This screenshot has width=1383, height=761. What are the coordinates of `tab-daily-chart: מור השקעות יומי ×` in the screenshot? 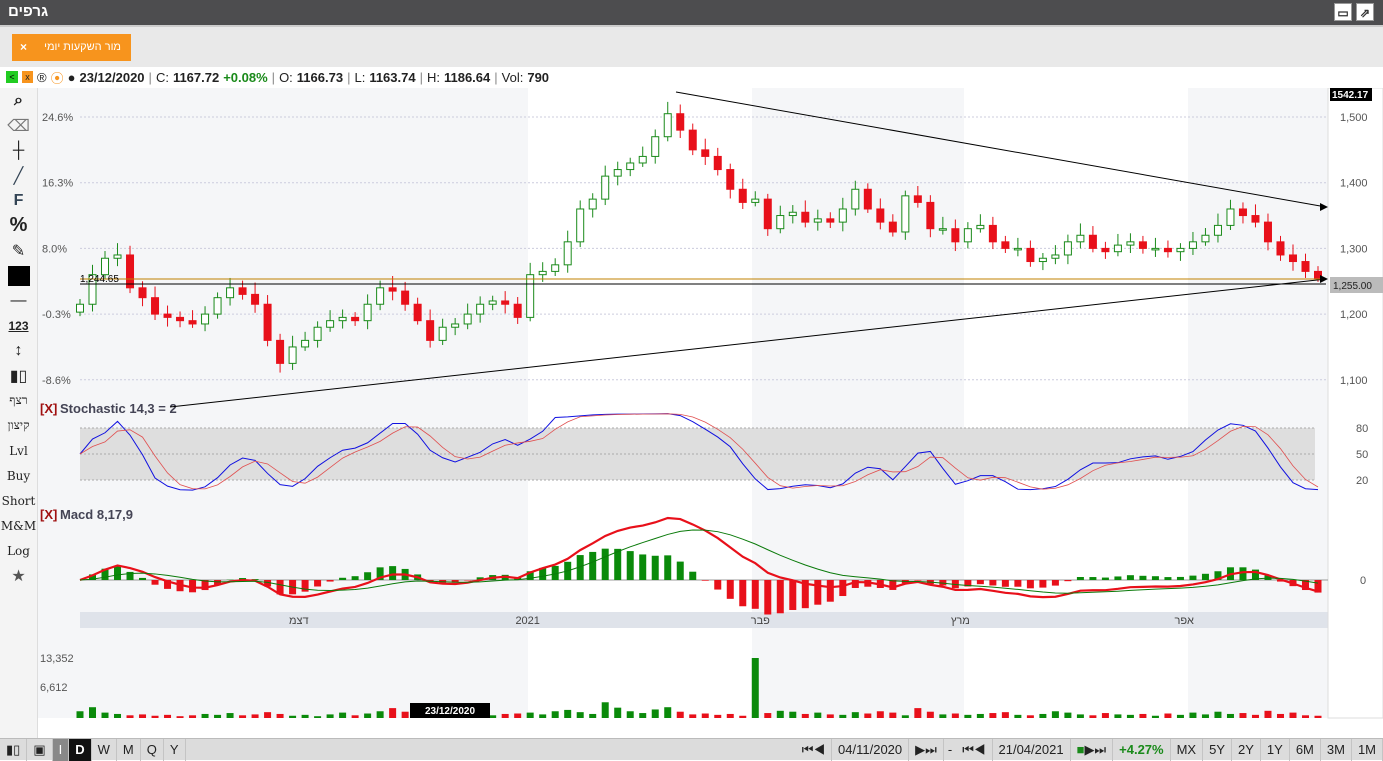 It's located at (71, 47).